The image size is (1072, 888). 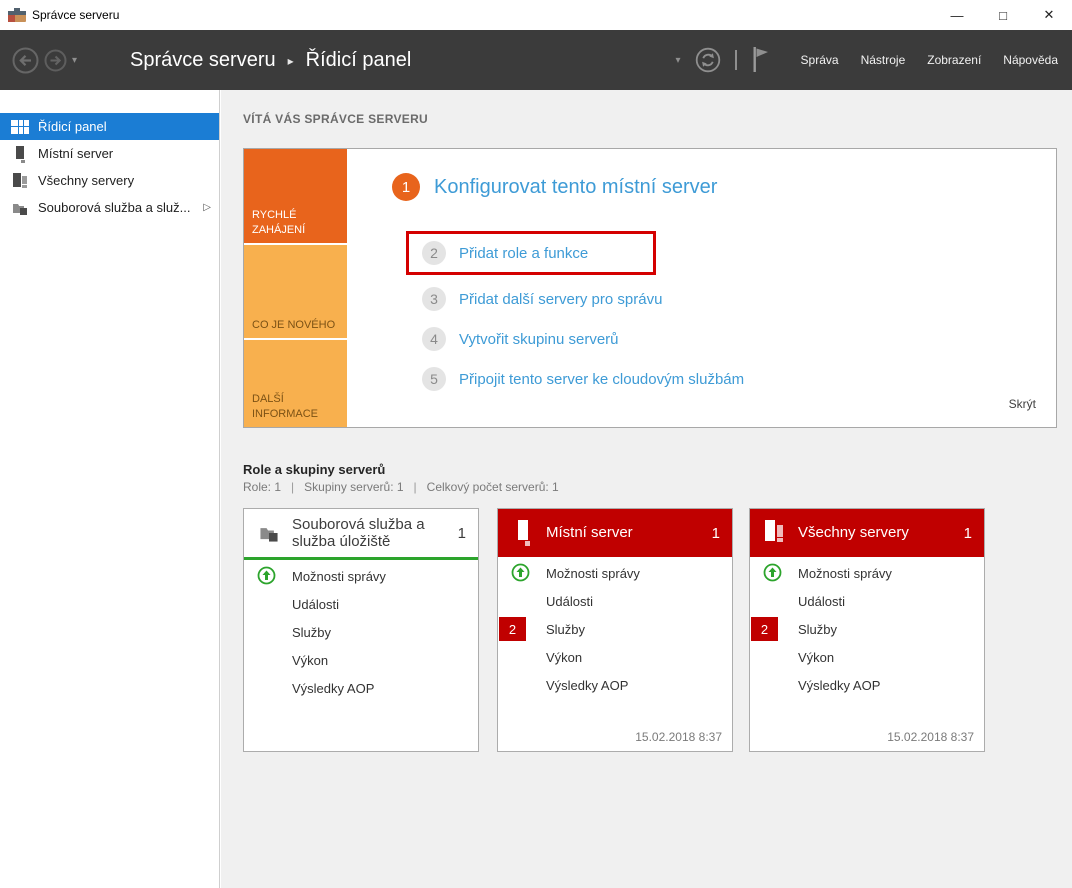 I want to click on sidebar-item-dashboard: Řídicí panel, so click(x=109, y=126).